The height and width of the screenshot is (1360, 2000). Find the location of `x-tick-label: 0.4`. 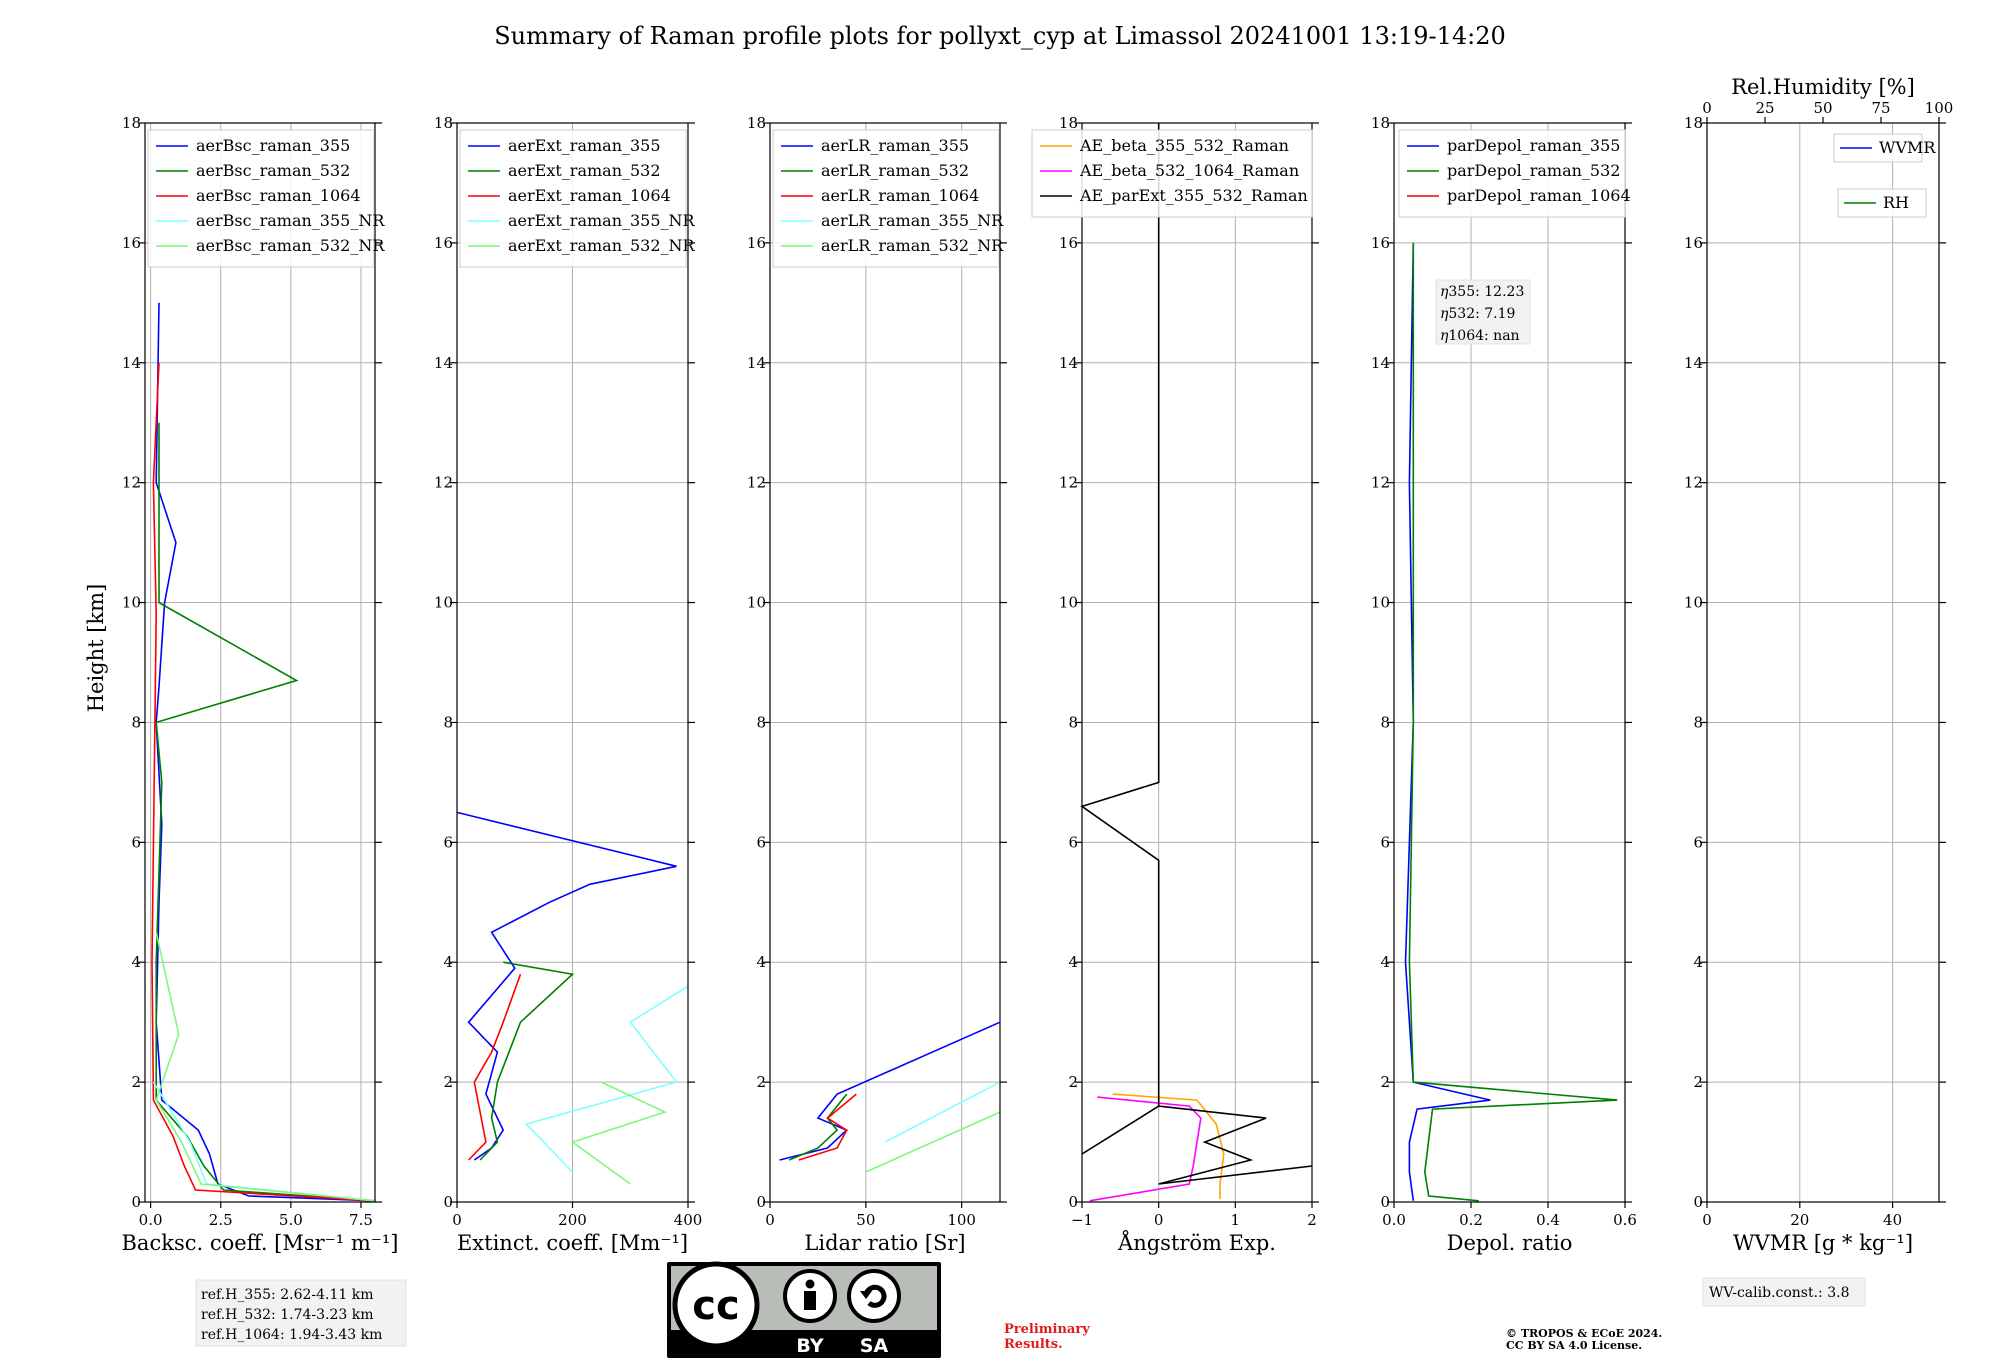

x-tick-label: 0.4 is located at coordinates (1548, 1220).